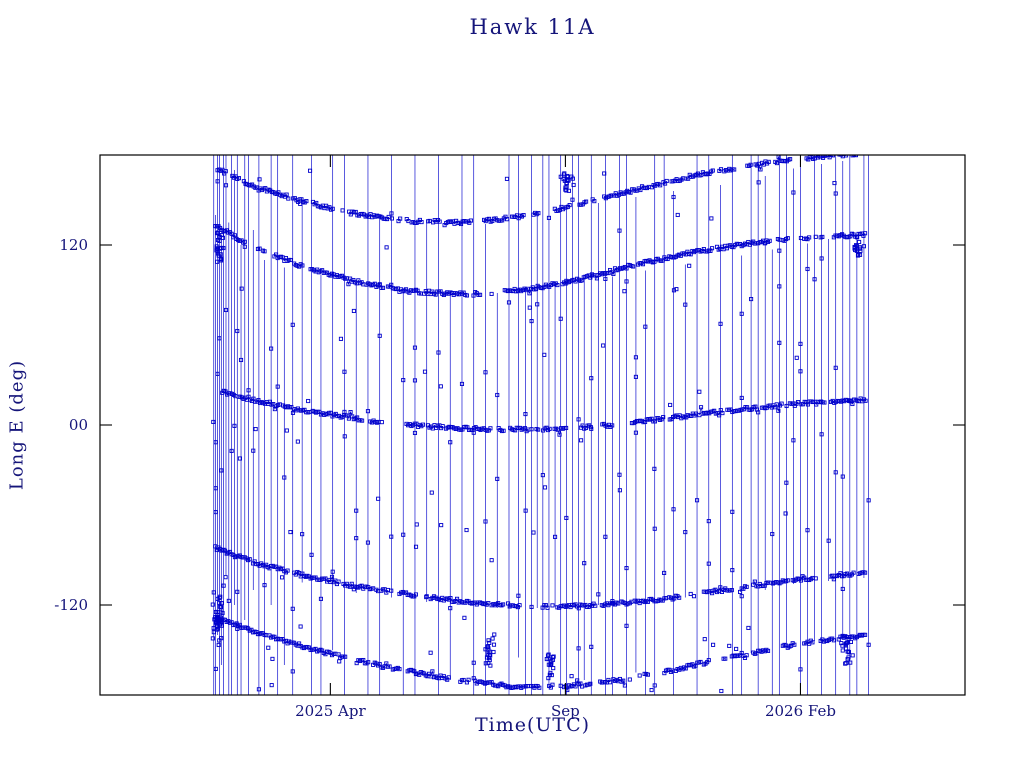 This screenshot has width=1024, height=768. Describe the element at coordinates (532, 27) in the screenshot. I see `chart-title: Hawk 11A` at that location.